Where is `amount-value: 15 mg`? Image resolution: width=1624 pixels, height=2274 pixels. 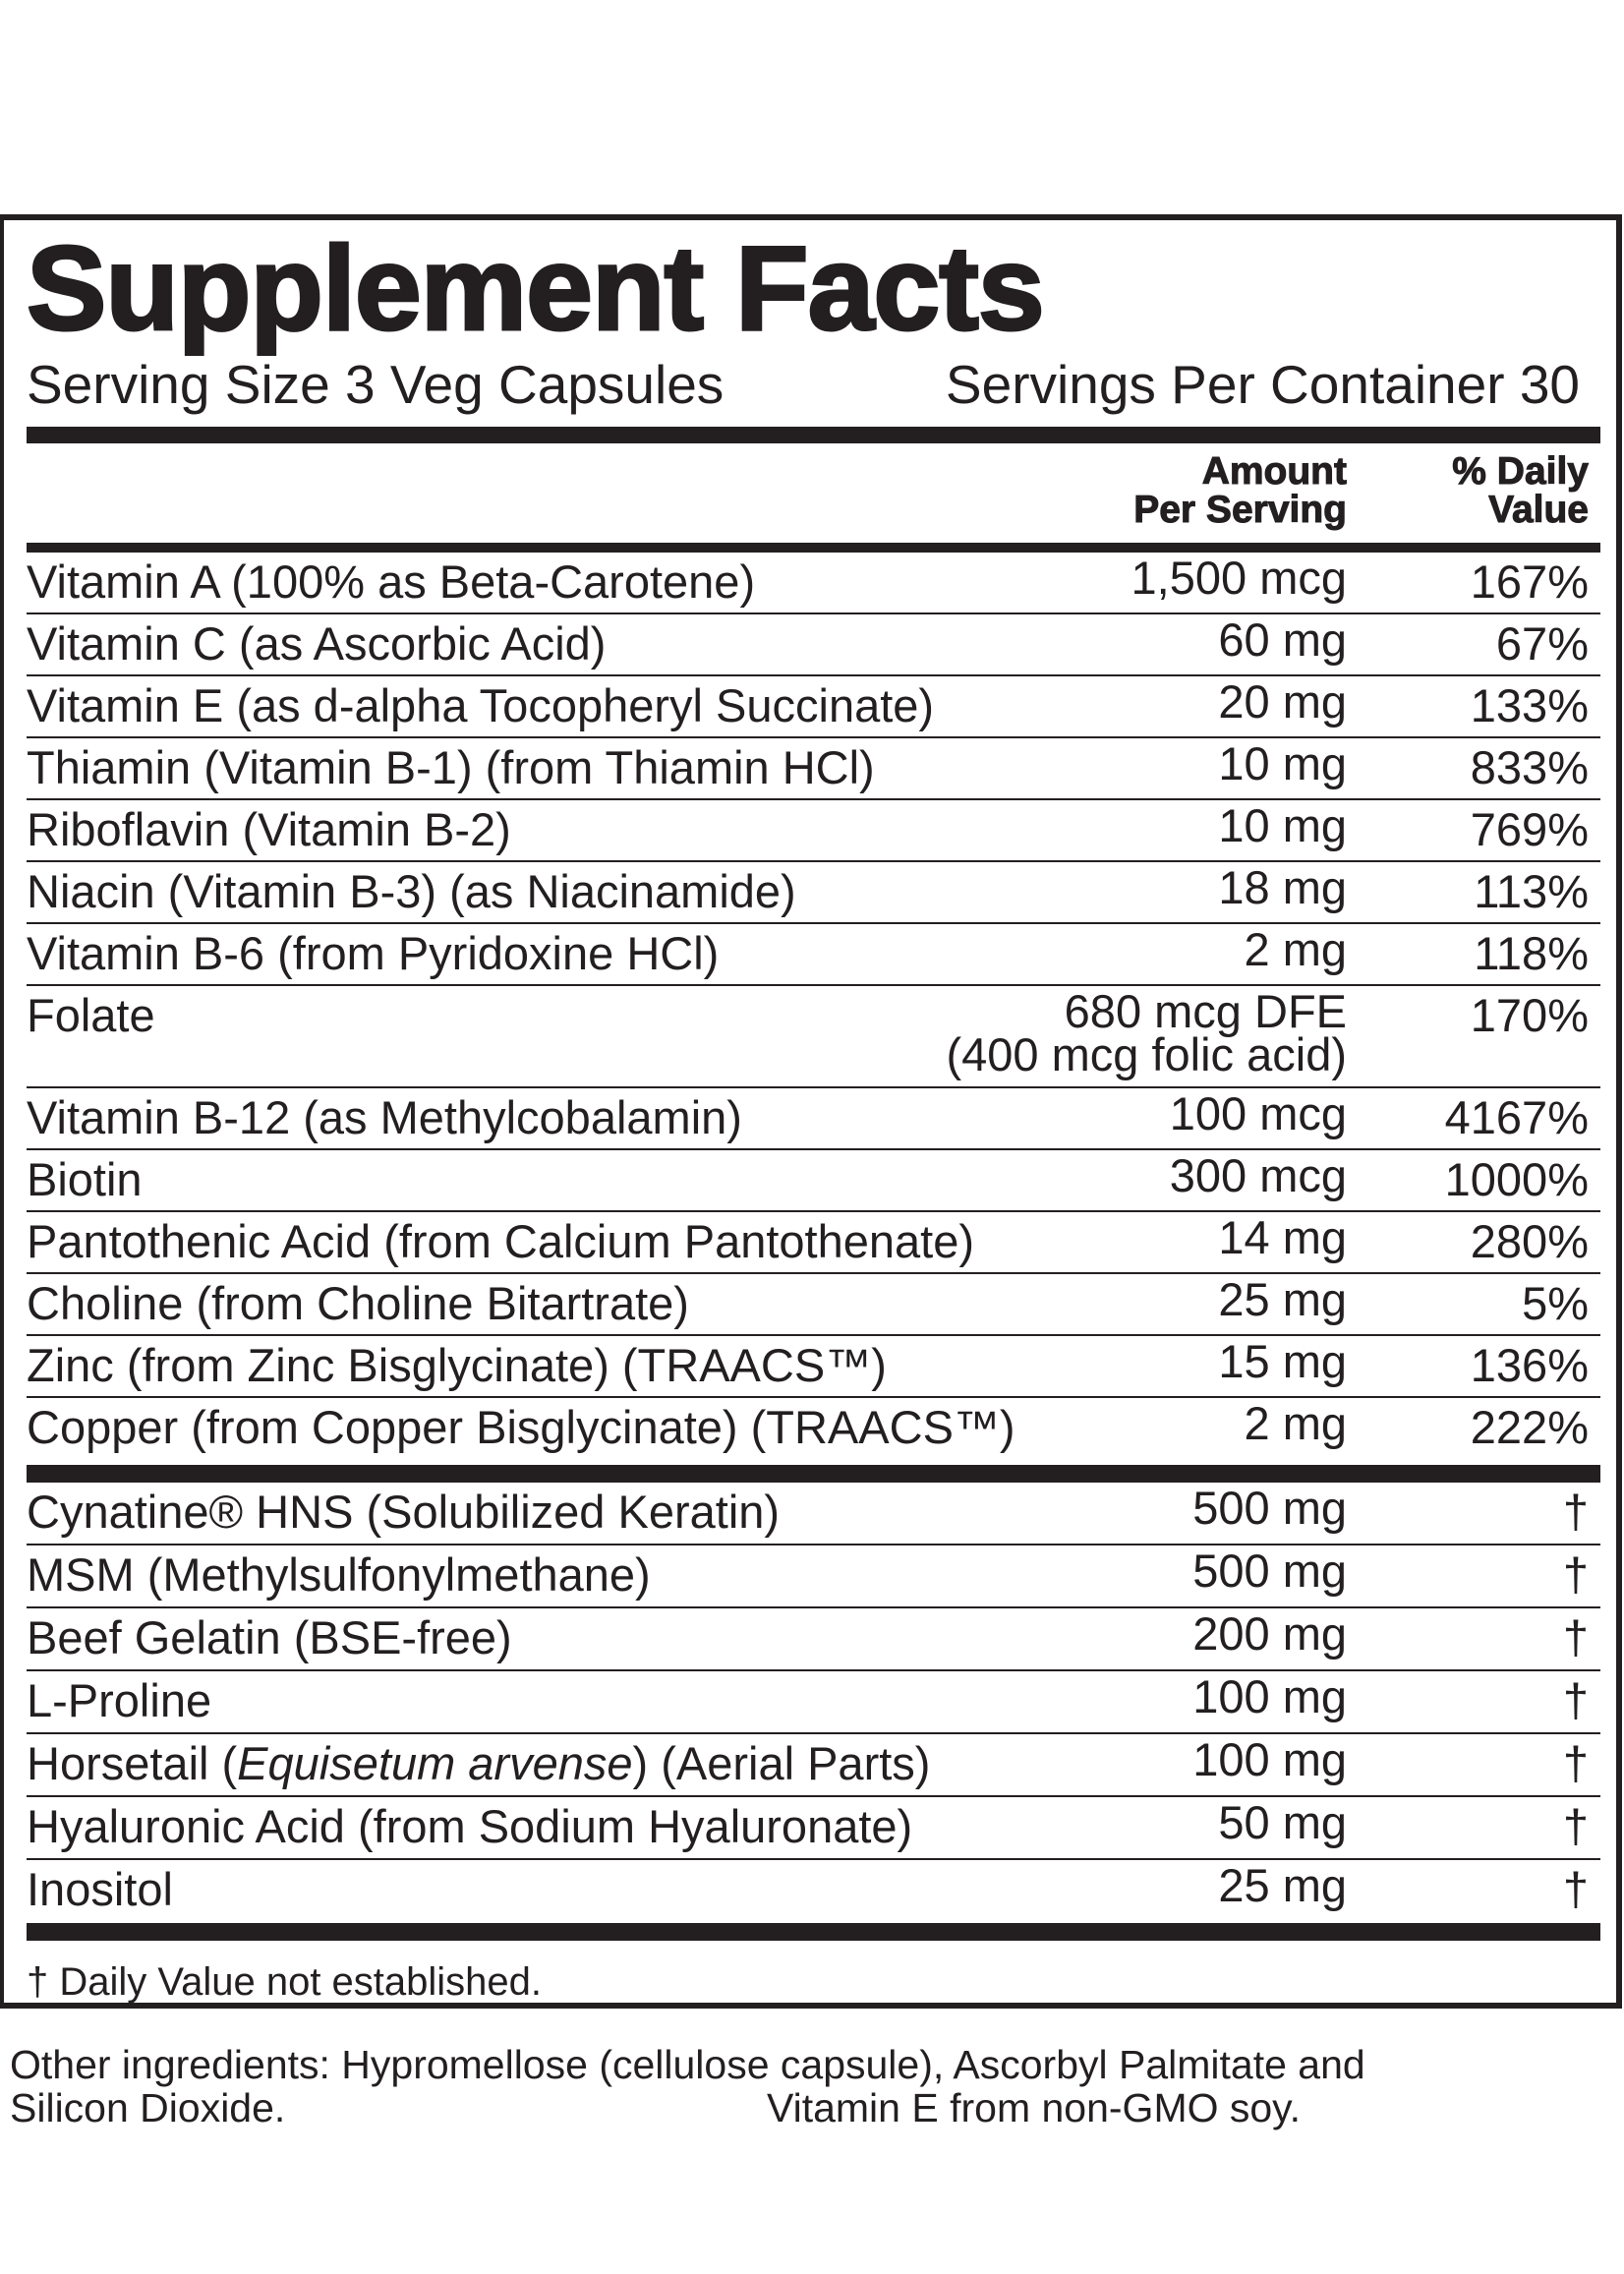 amount-value: 15 mg is located at coordinates (1282, 1361).